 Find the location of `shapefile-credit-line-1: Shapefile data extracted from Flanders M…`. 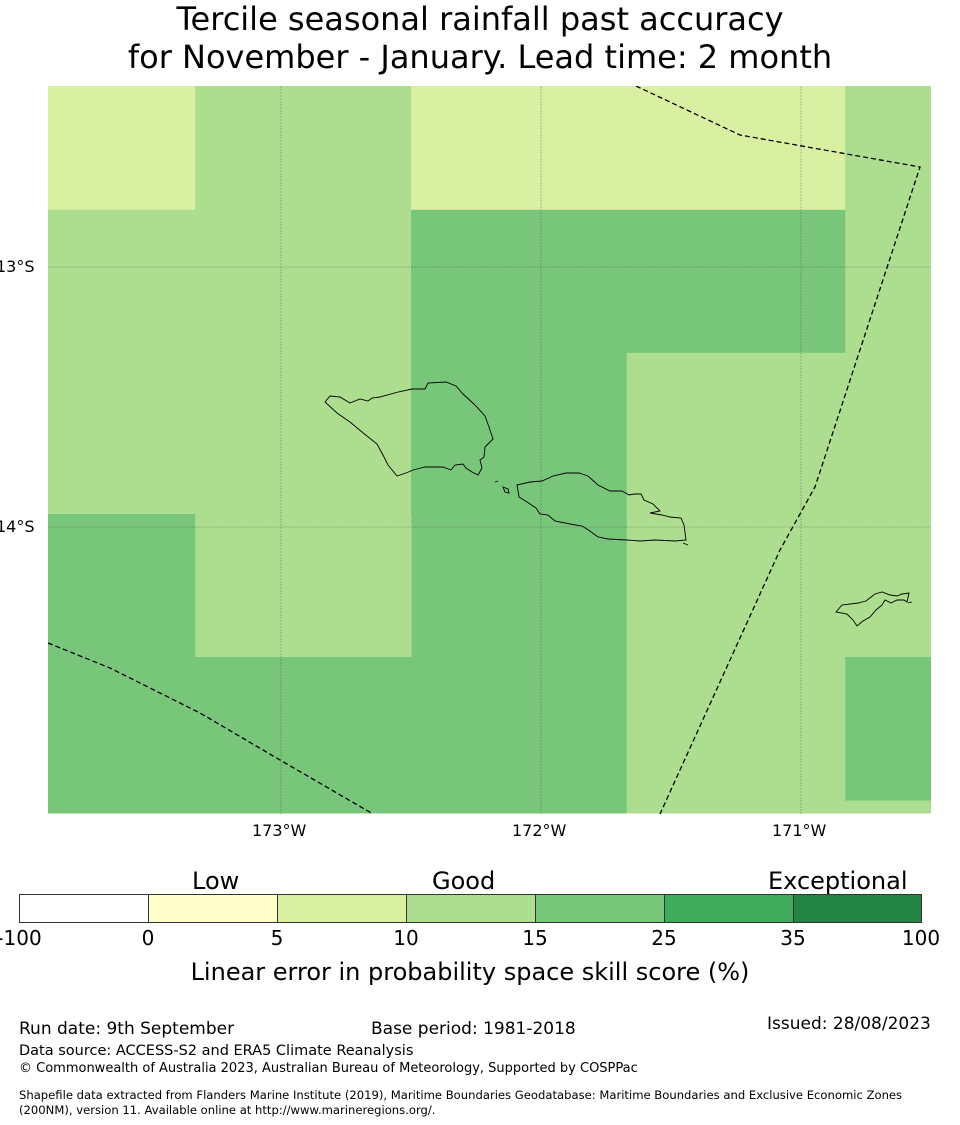

shapefile-credit-line-1: Shapefile data extracted from Flanders M… is located at coordinates (461, 1095).